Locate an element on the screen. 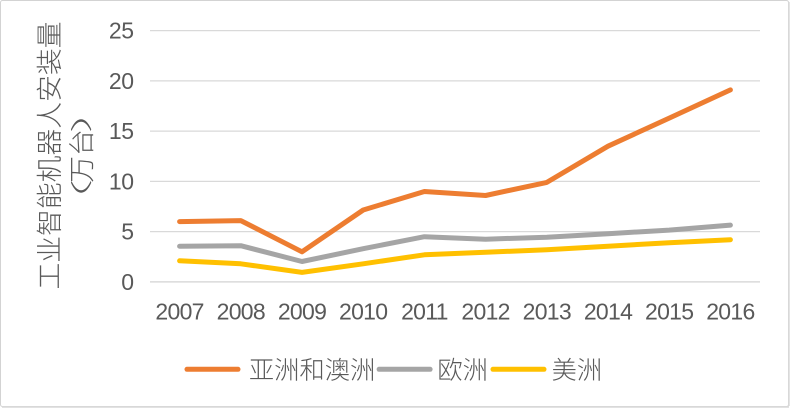 This screenshot has height=413, width=790. svg-text: 2014 is located at coordinates (608, 312).